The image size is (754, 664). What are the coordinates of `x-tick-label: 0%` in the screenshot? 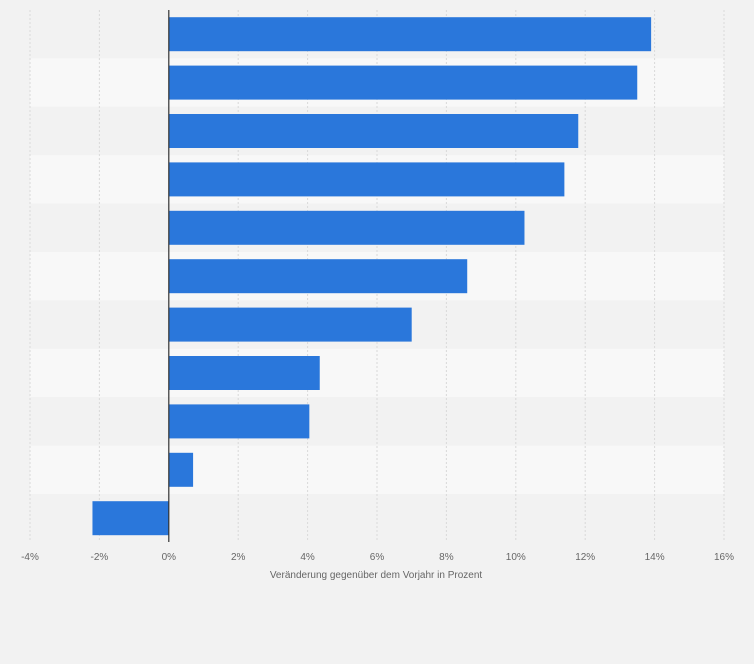 It's located at (169, 557).